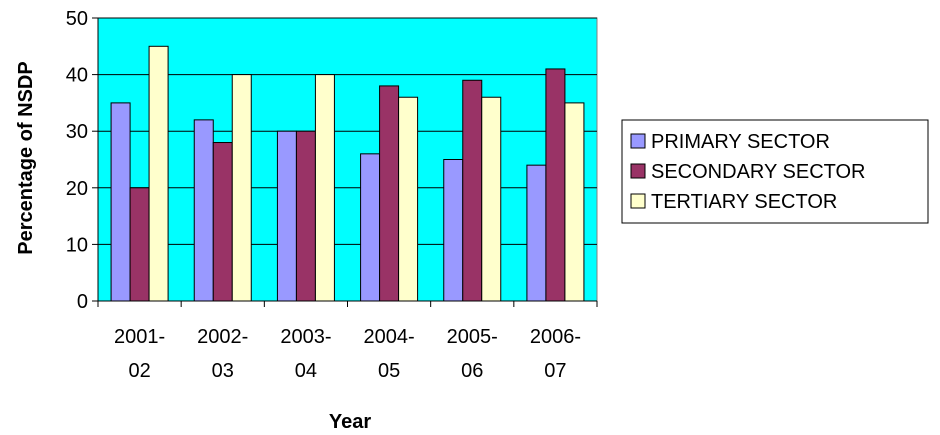 This screenshot has width=940, height=435. What do you see at coordinates (77, 19) in the screenshot?
I see `y-tick-label: 50` at bounding box center [77, 19].